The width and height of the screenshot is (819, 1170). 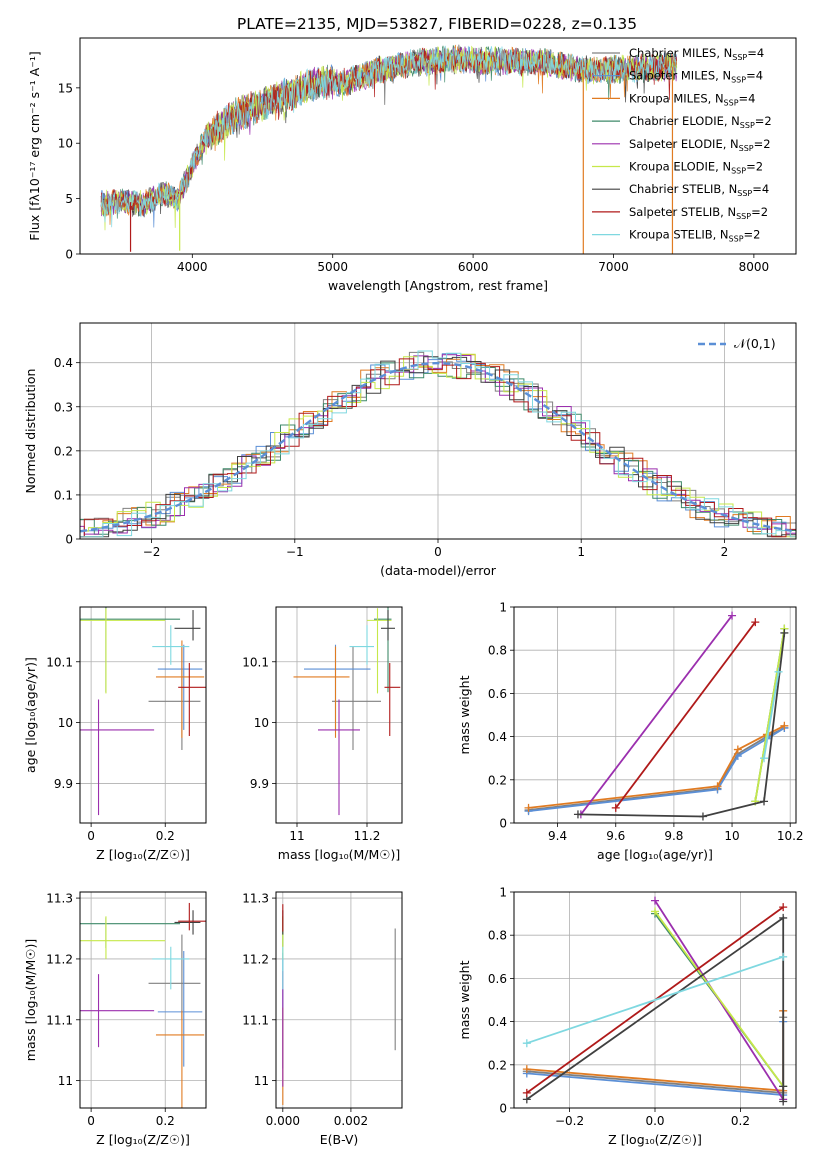 I want to click on x-tick-label: 9.8, so click(x=673, y=836).